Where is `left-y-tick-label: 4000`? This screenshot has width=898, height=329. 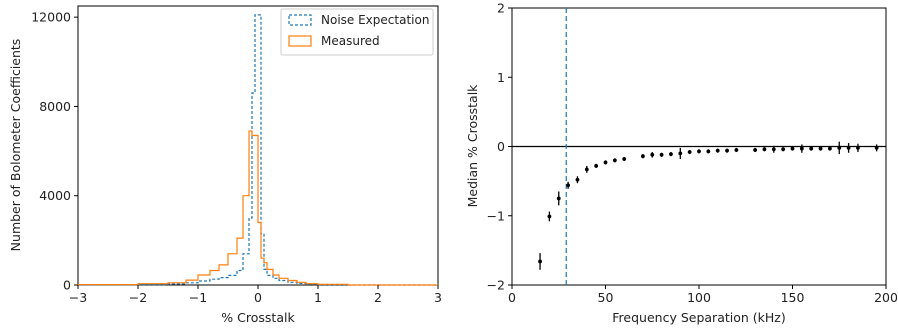
left-y-tick-label: 4000 is located at coordinates (55, 195).